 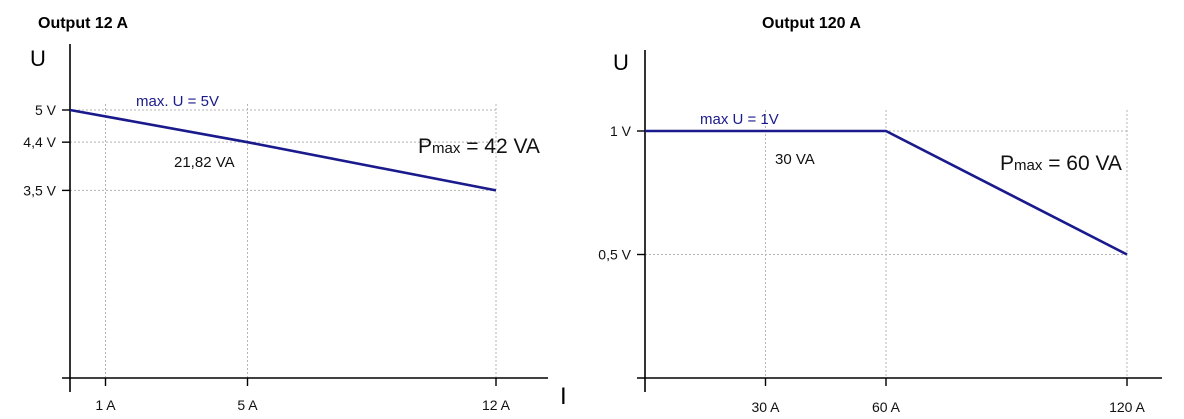 What do you see at coordinates (1127, 406) in the screenshot?
I see `x-tick-label: 120 A` at bounding box center [1127, 406].